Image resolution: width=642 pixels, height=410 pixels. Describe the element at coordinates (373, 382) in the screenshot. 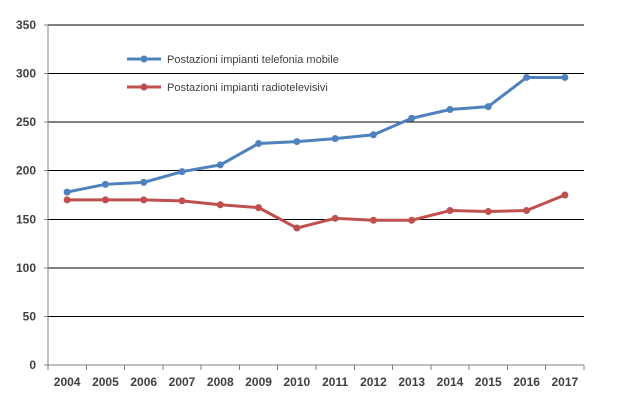

I see `x-tick-label: 2012` at that location.